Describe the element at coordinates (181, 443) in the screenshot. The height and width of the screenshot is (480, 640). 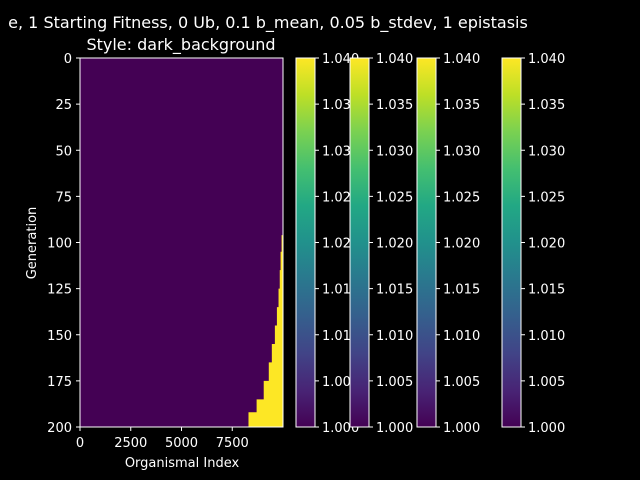
I see `x-tick-label: 5000` at that location.